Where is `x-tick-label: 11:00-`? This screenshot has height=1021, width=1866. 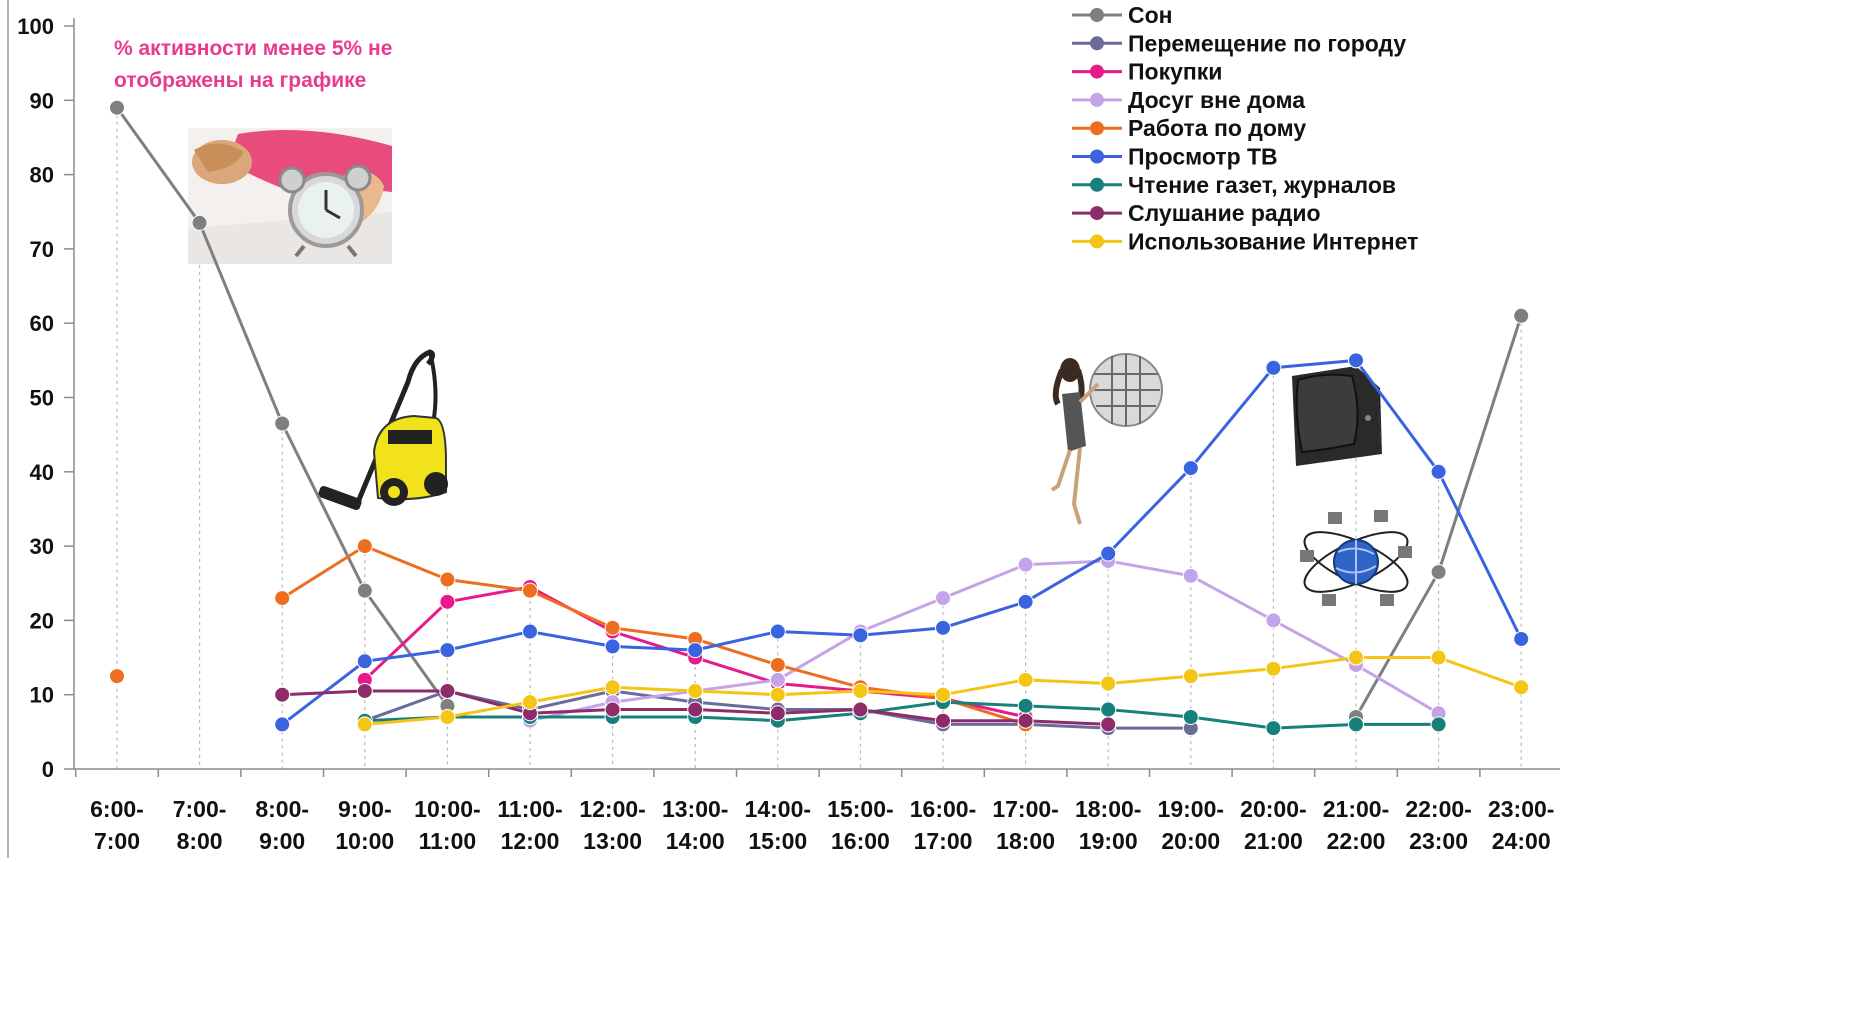
x-tick-label: 11:00- is located at coordinates (529, 809).